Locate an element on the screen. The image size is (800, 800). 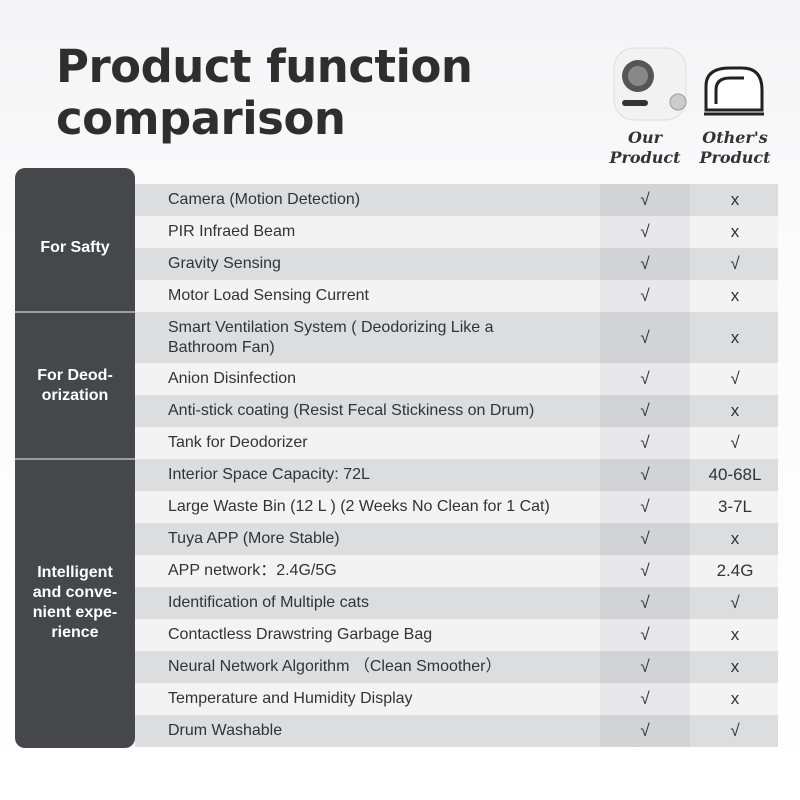
feature-text: Temperature and Humidity Display is located at coordinates (290, 698).